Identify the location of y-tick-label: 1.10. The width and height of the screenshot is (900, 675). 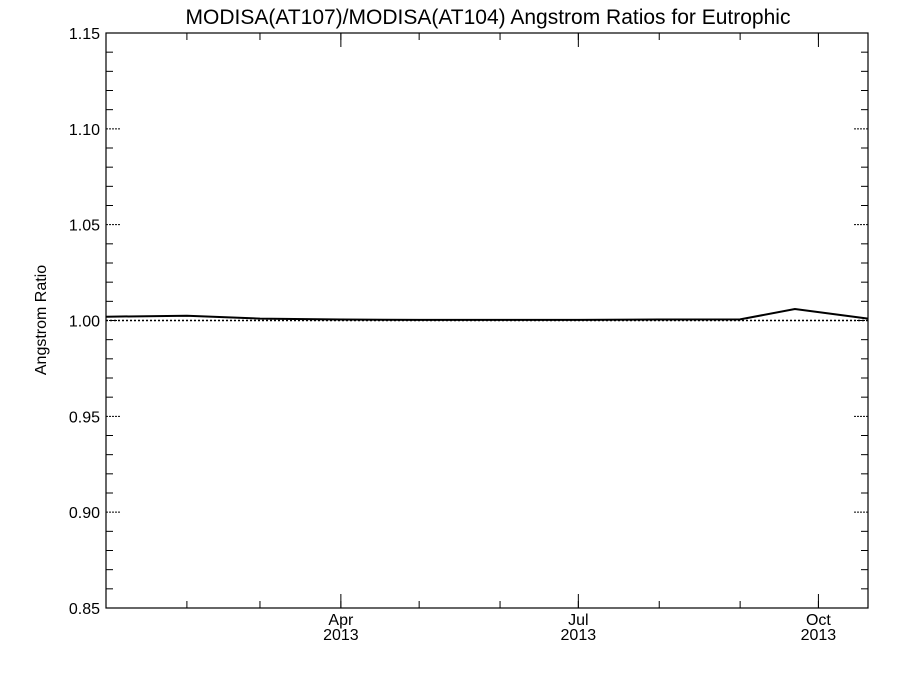
(84, 130).